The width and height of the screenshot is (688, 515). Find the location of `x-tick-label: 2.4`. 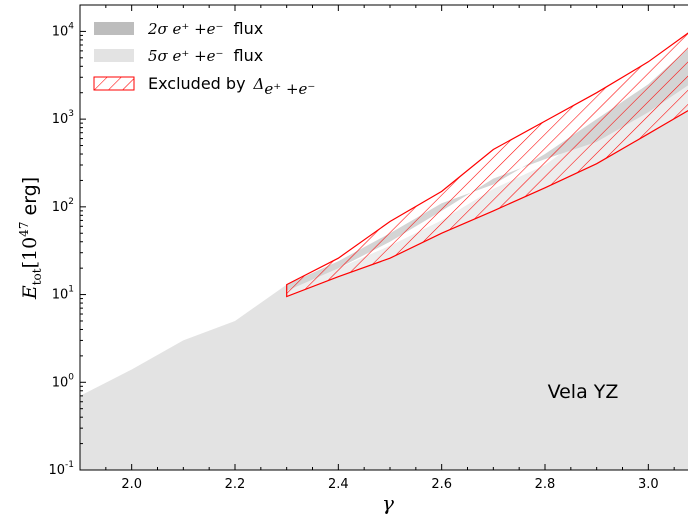

x-tick-label: 2.4 is located at coordinates (338, 484).